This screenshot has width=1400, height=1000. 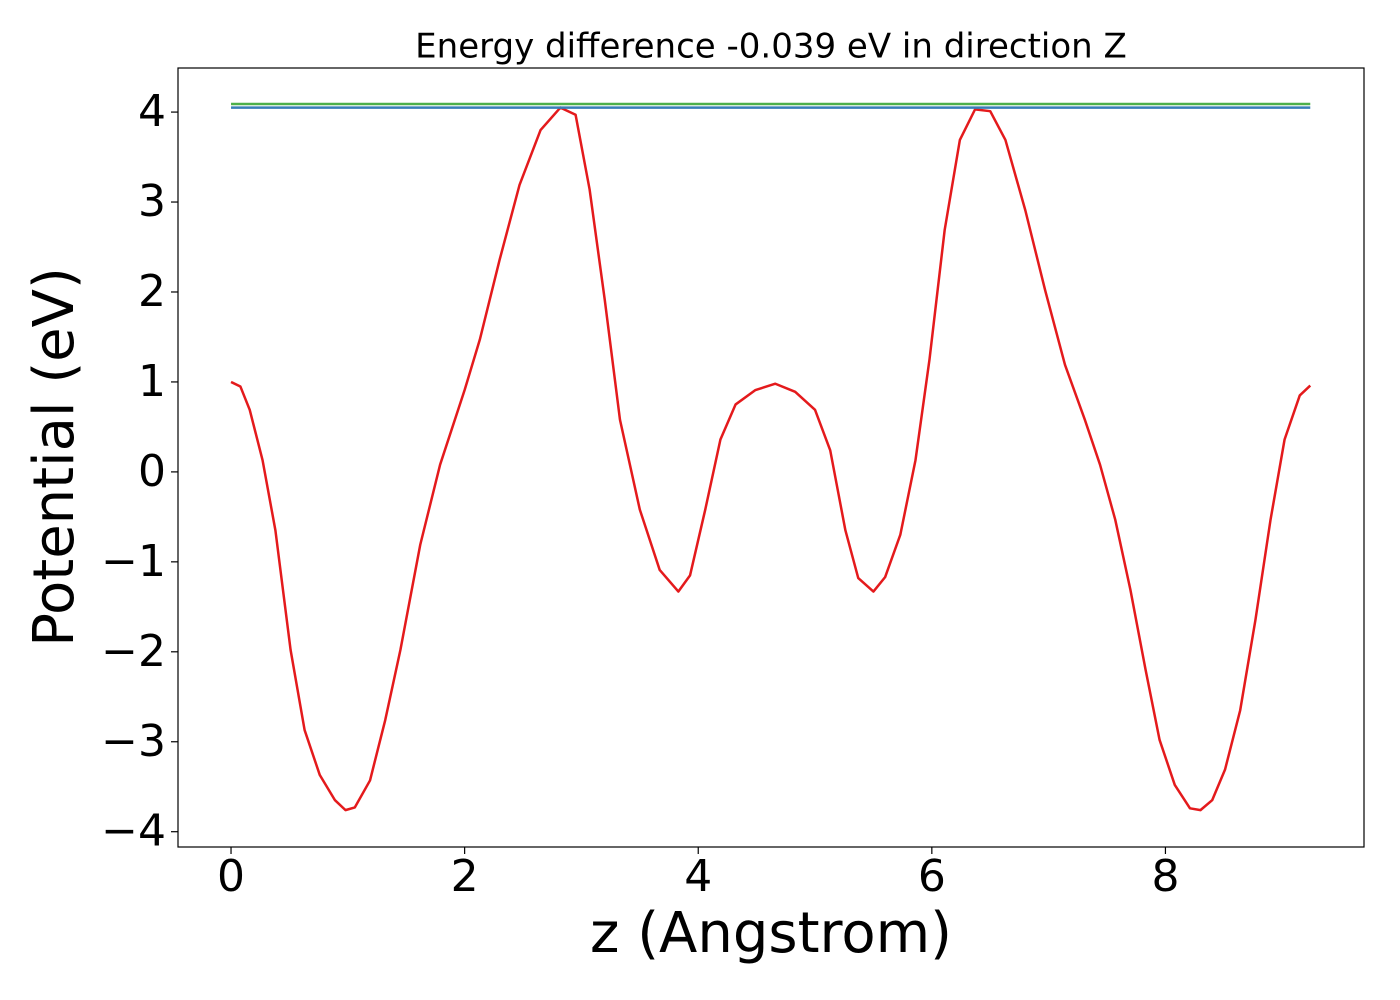 I want to click on y-tick-label: −1, so click(x=133, y=561).